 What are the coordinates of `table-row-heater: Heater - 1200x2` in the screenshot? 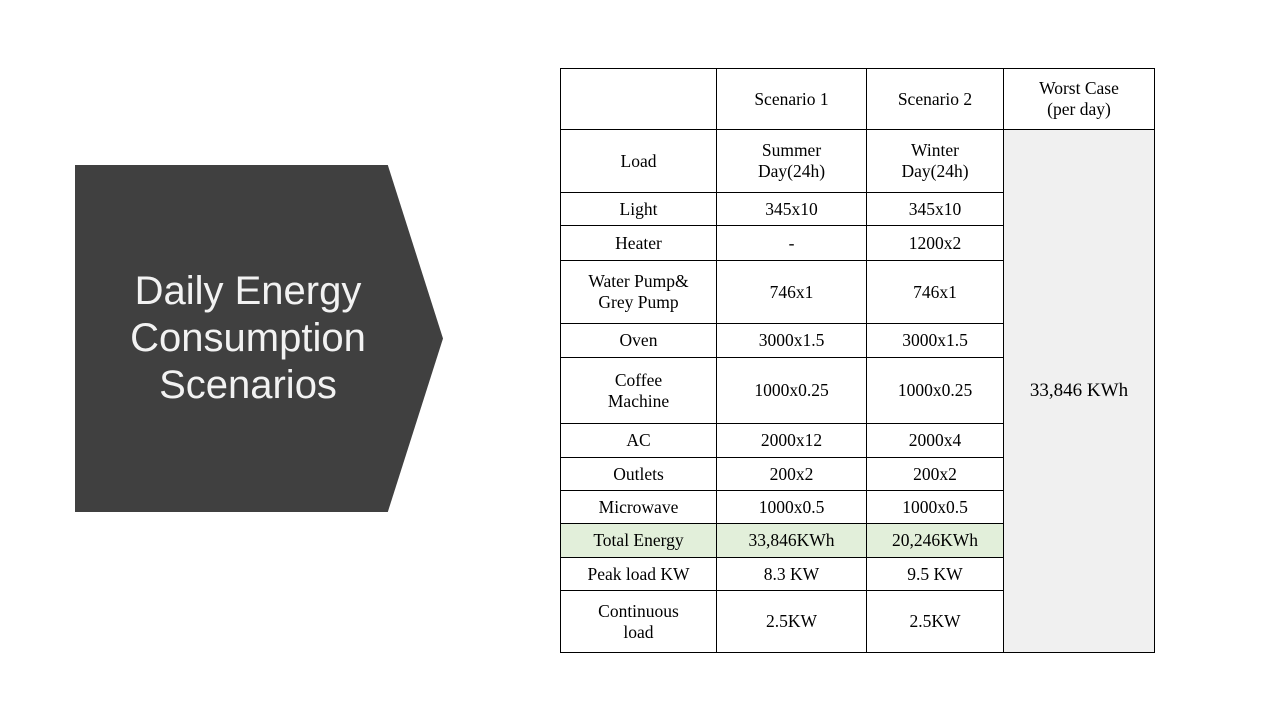 It's located at (857, 243).